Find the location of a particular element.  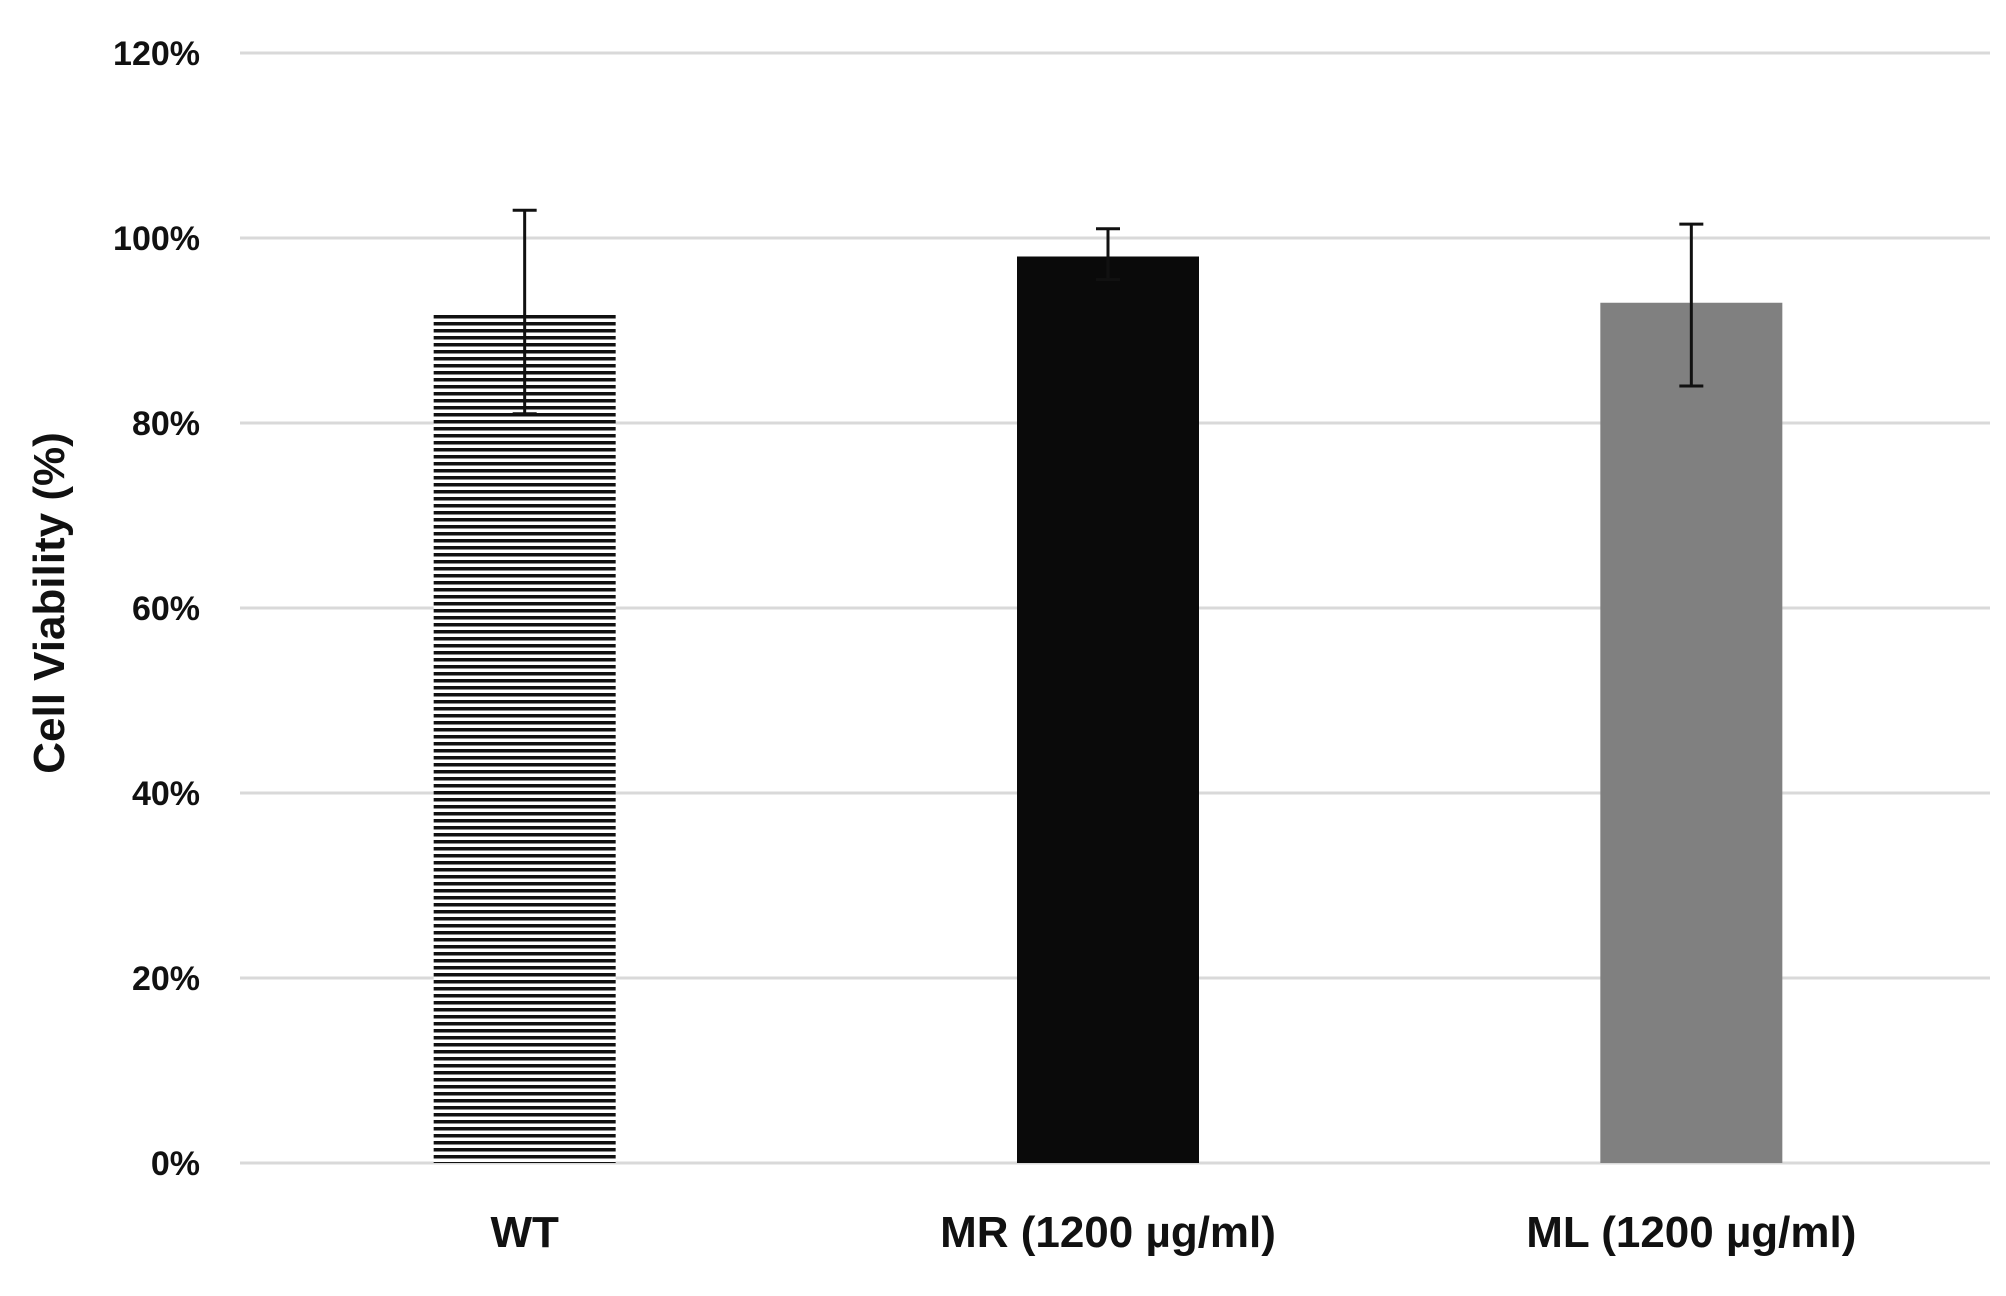

y-tick-label-20: 20% is located at coordinates (166, 979).